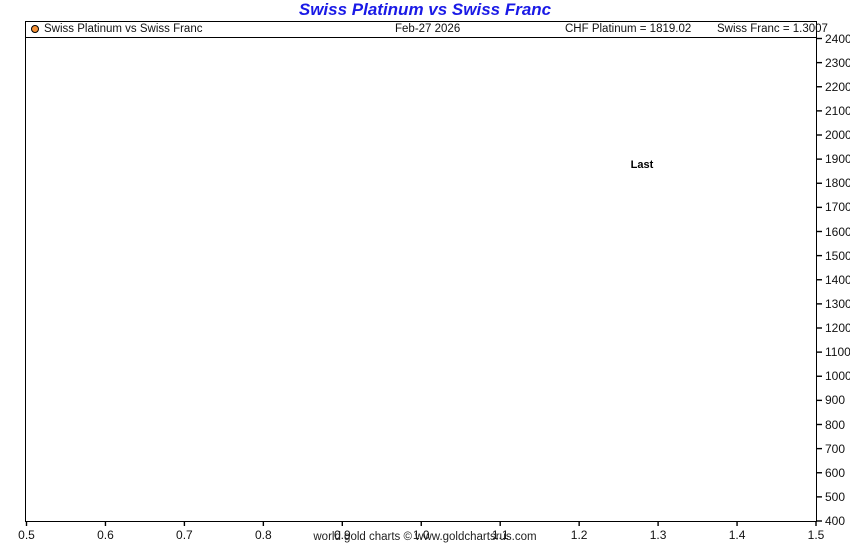  What do you see at coordinates (816, 535) in the screenshot?
I see `x-tick-label: 1.5` at bounding box center [816, 535].